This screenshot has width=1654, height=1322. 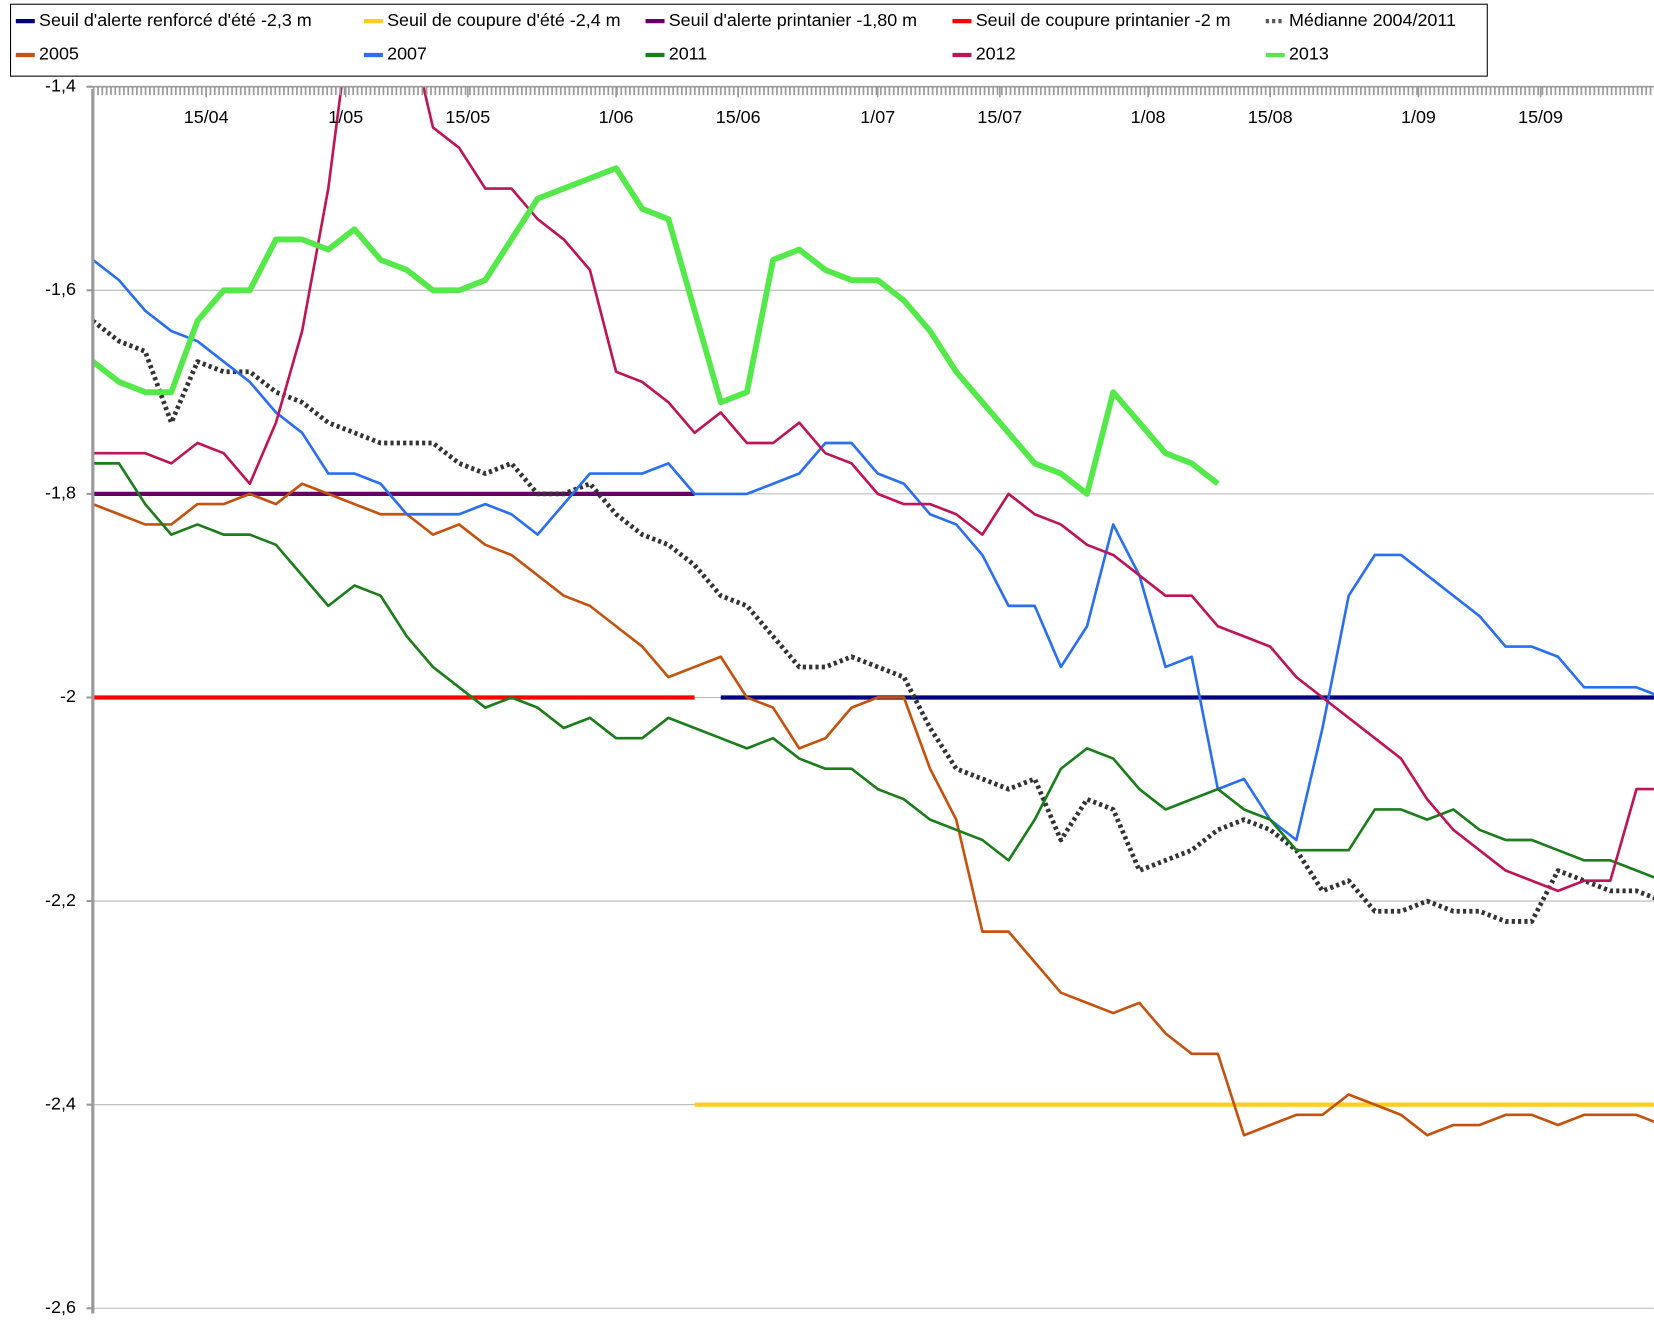 What do you see at coordinates (1418, 117) in the screenshot?
I see `x-tick-label: 1/09` at bounding box center [1418, 117].